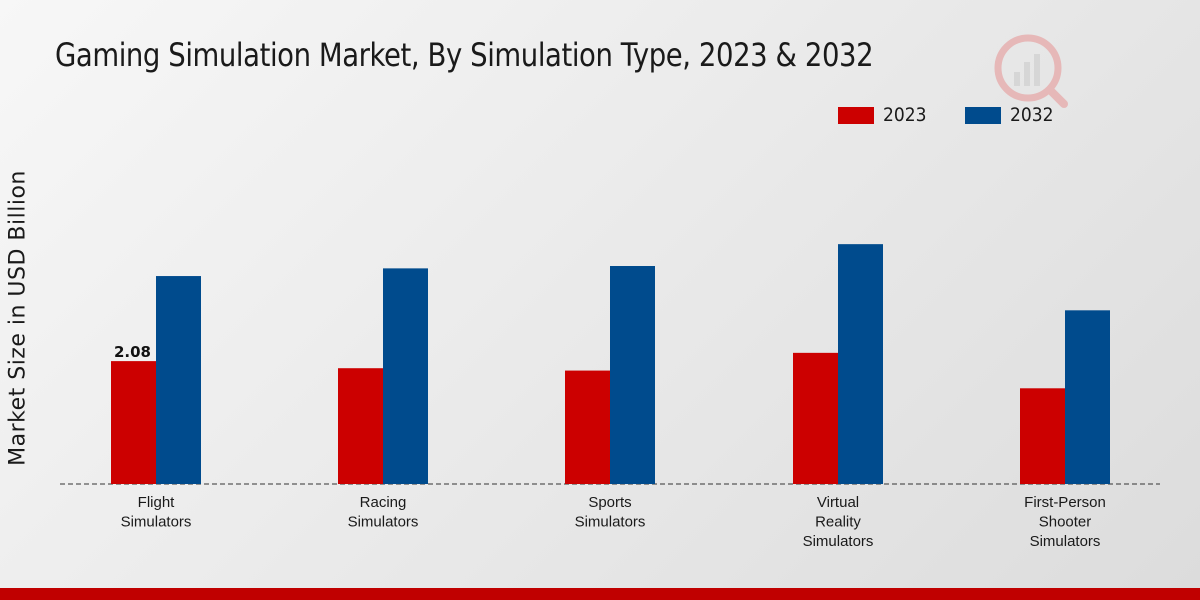  What do you see at coordinates (983, 115) in the screenshot?
I see `legend-swatch-2032` at bounding box center [983, 115].